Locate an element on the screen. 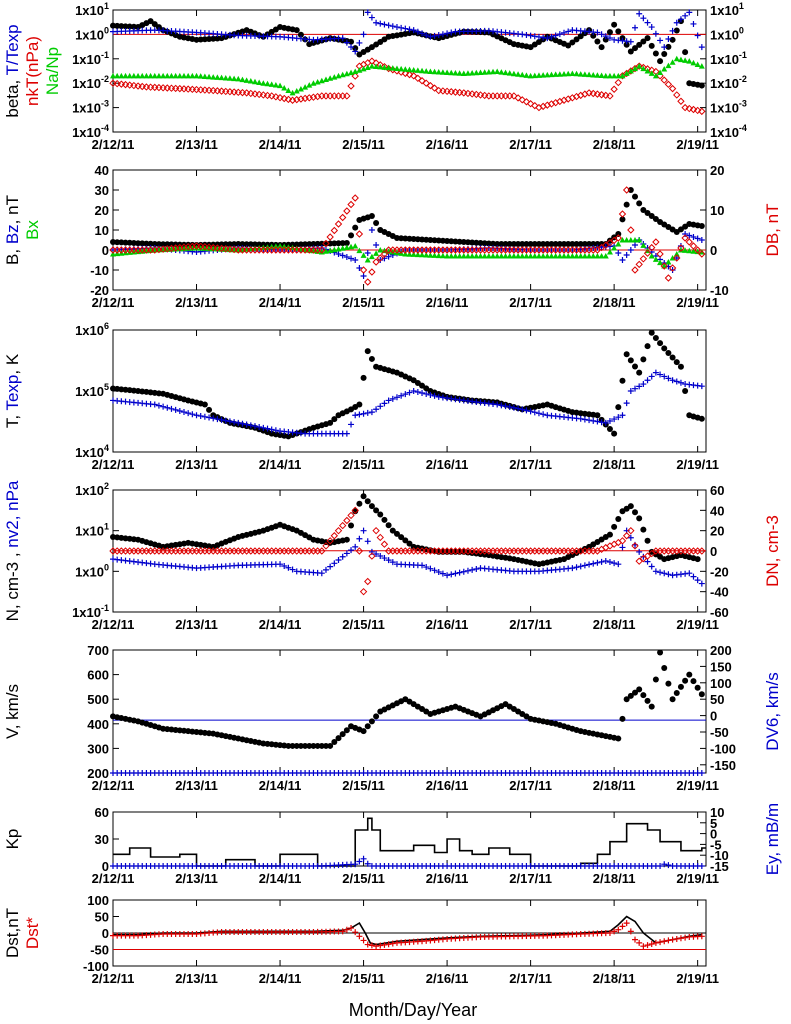 This screenshot has height=1024, width=791. y-tick-label-right: 1x100 is located at coordinates (727, 33).